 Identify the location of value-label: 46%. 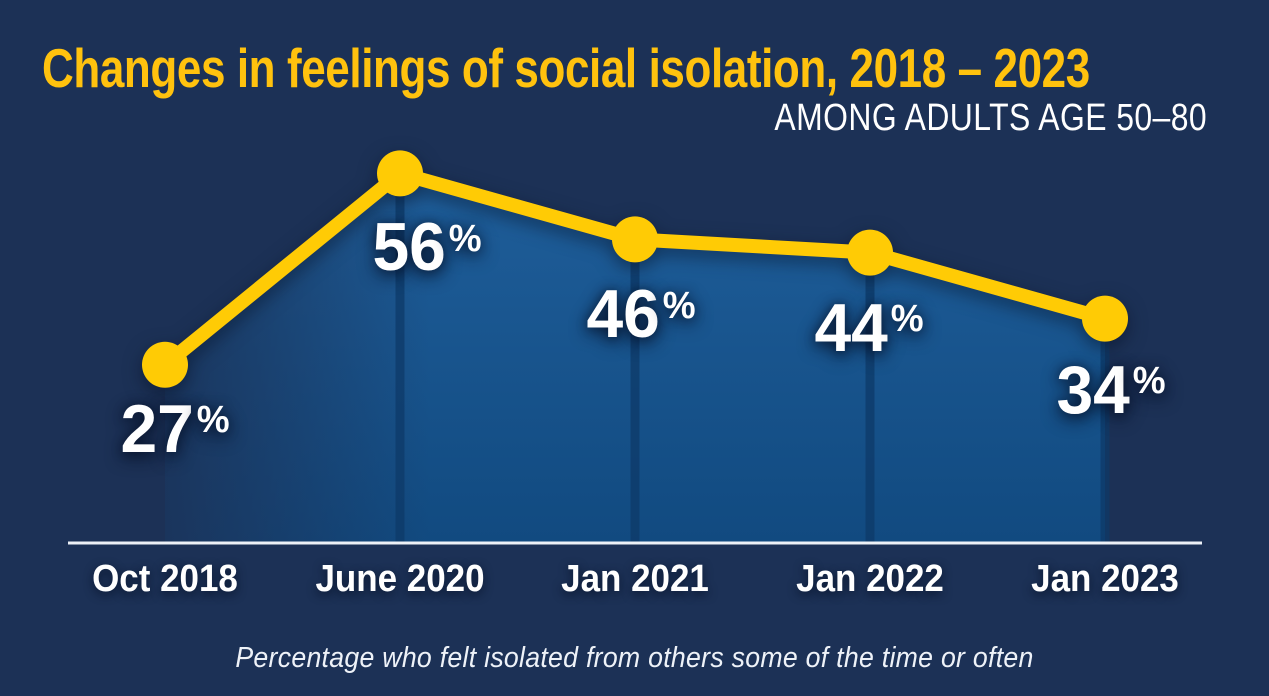
(640, 314).